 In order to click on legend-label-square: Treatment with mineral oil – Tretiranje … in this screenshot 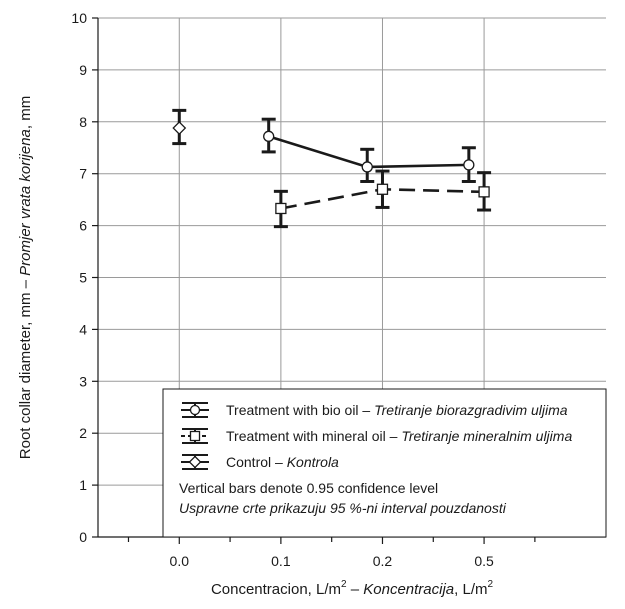, I will do `click(399, 436)`.